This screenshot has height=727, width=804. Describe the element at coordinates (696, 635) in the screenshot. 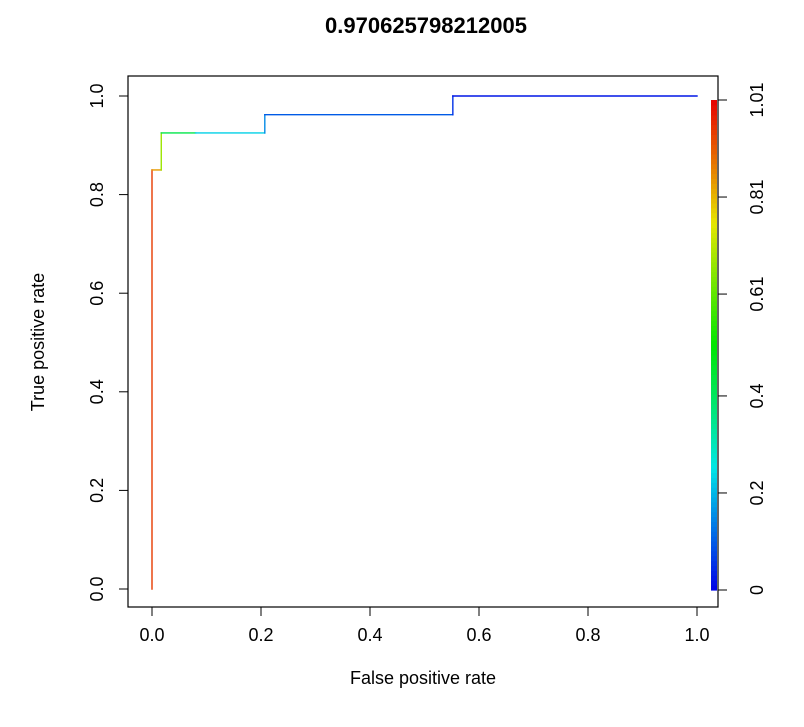

I see `x-tick-label: 1.0` at that location.